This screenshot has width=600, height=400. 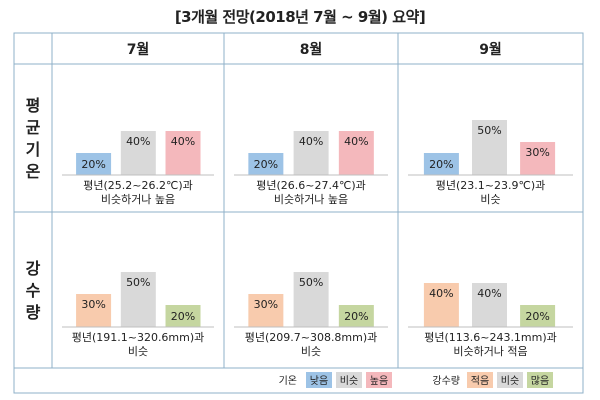 I want to click on panel-caption: 비슷하거나 적음, so click(x=490, y=351).